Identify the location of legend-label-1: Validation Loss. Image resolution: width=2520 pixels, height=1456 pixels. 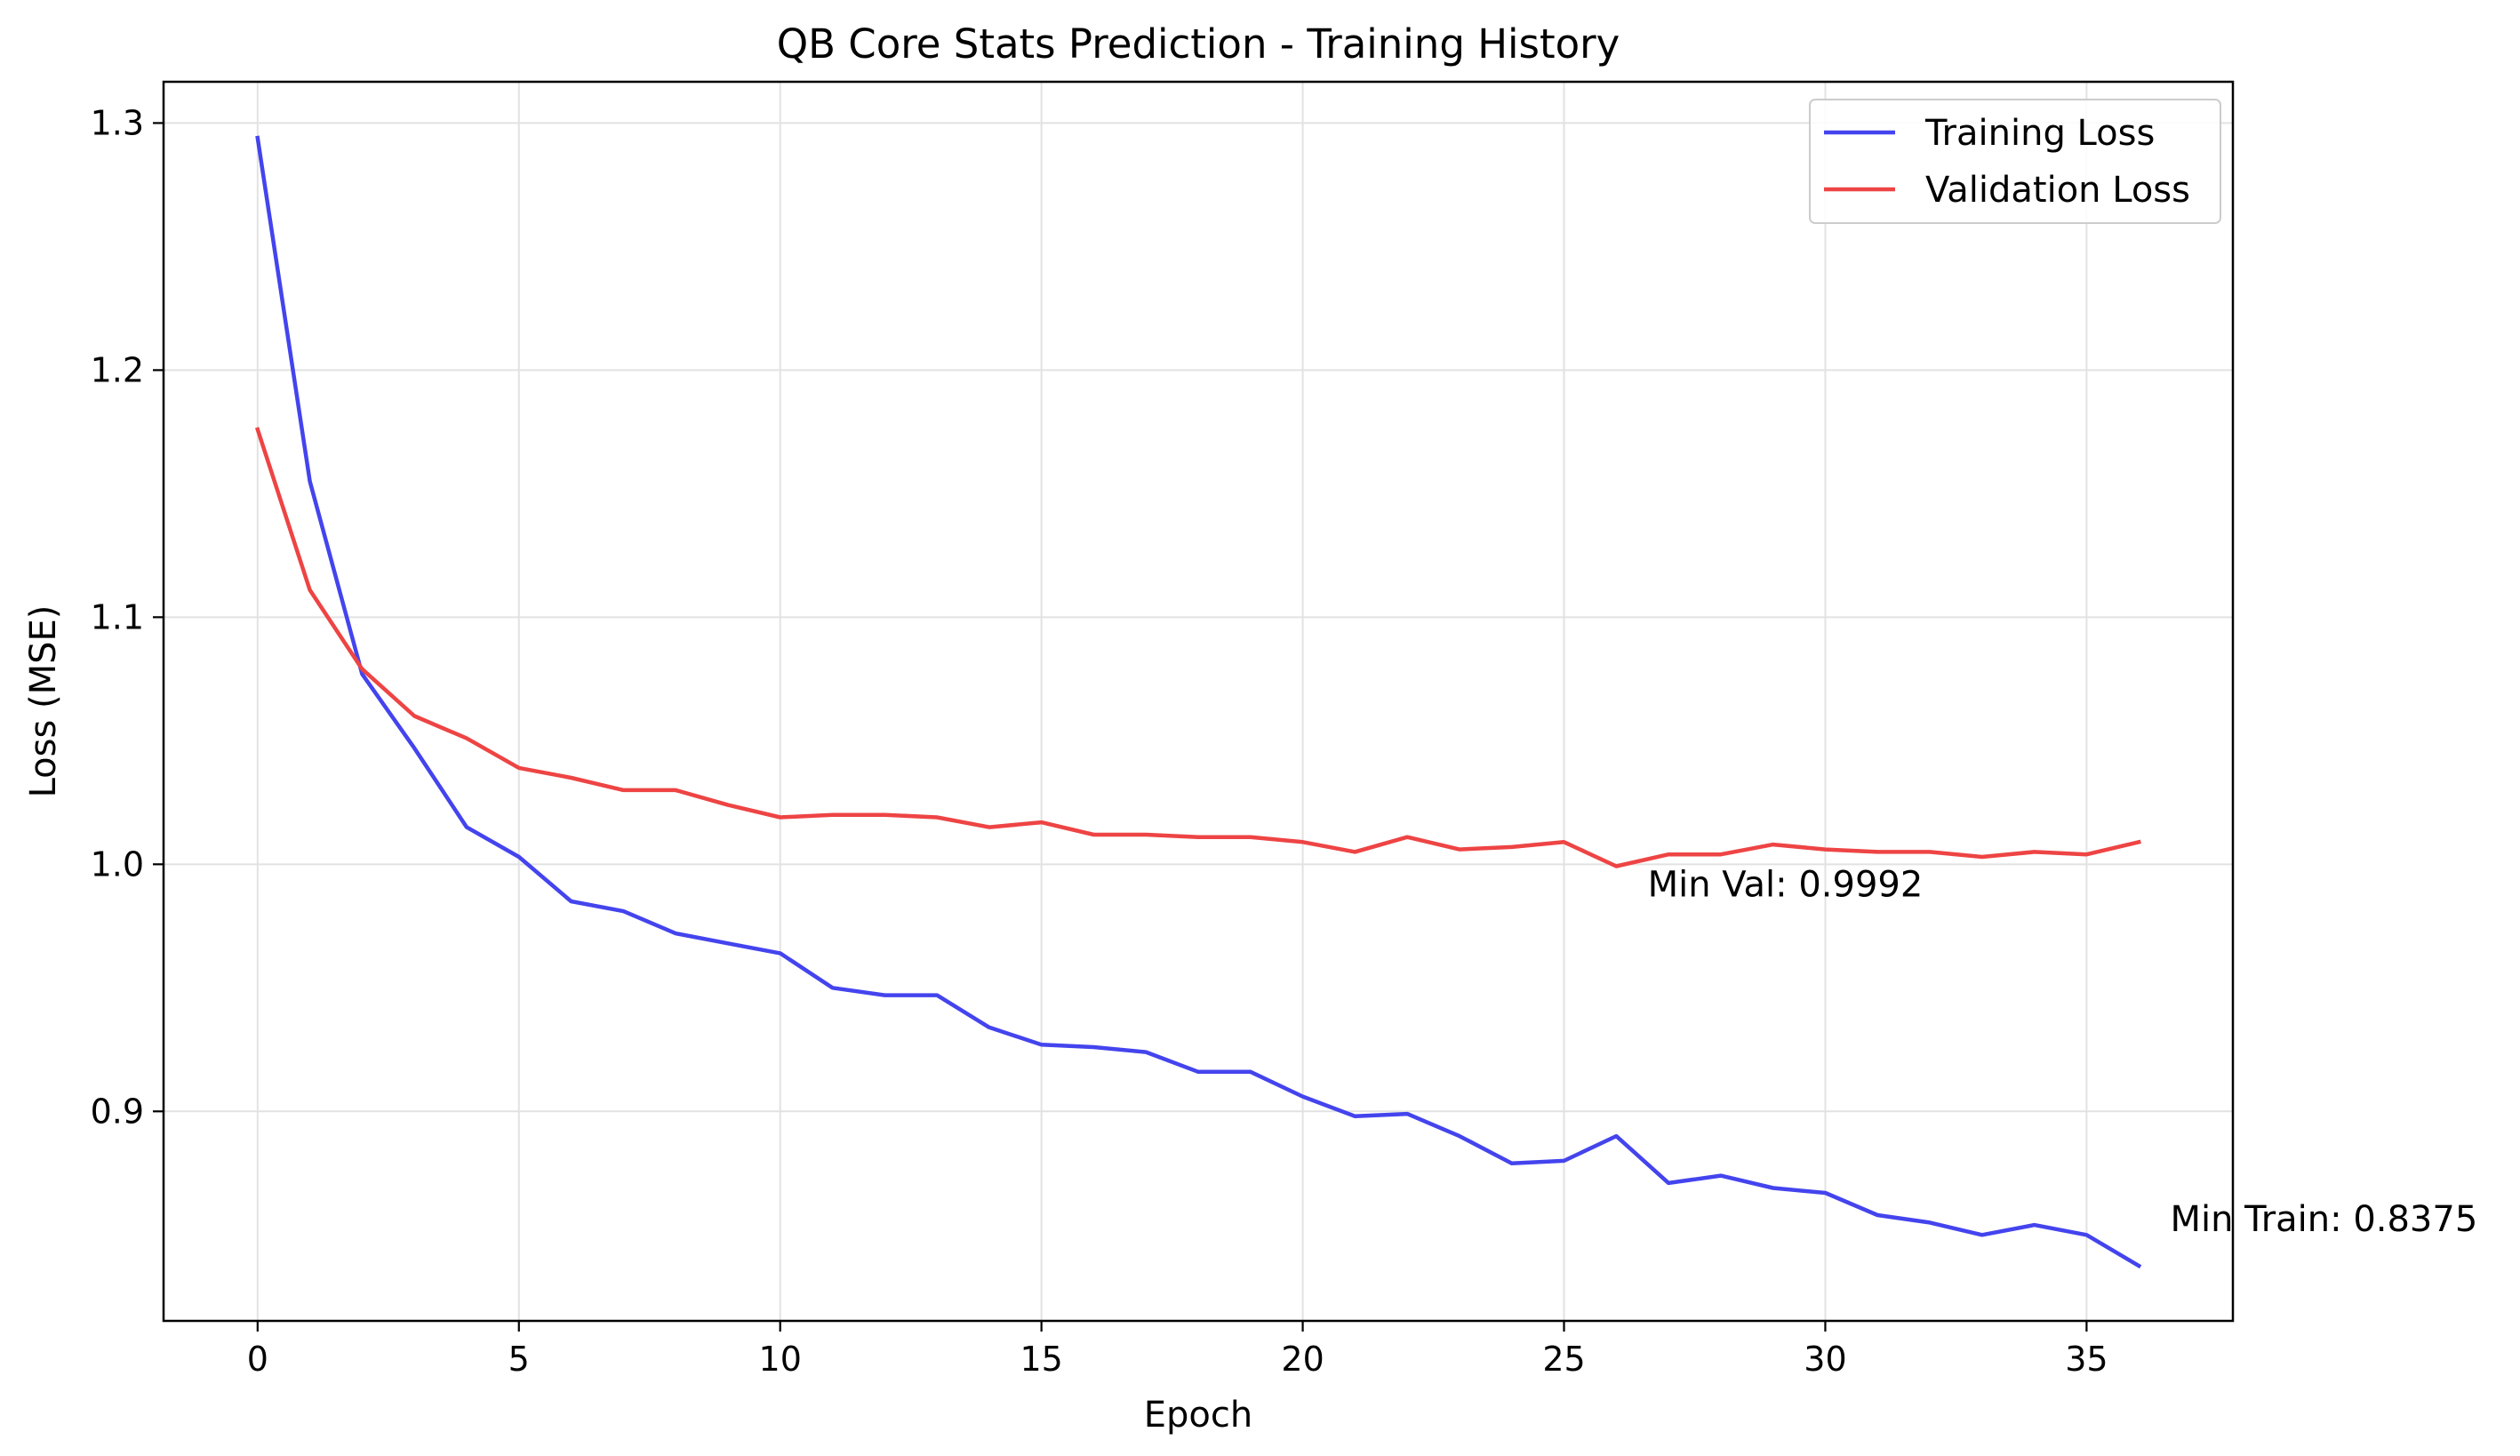
(2057, 190).